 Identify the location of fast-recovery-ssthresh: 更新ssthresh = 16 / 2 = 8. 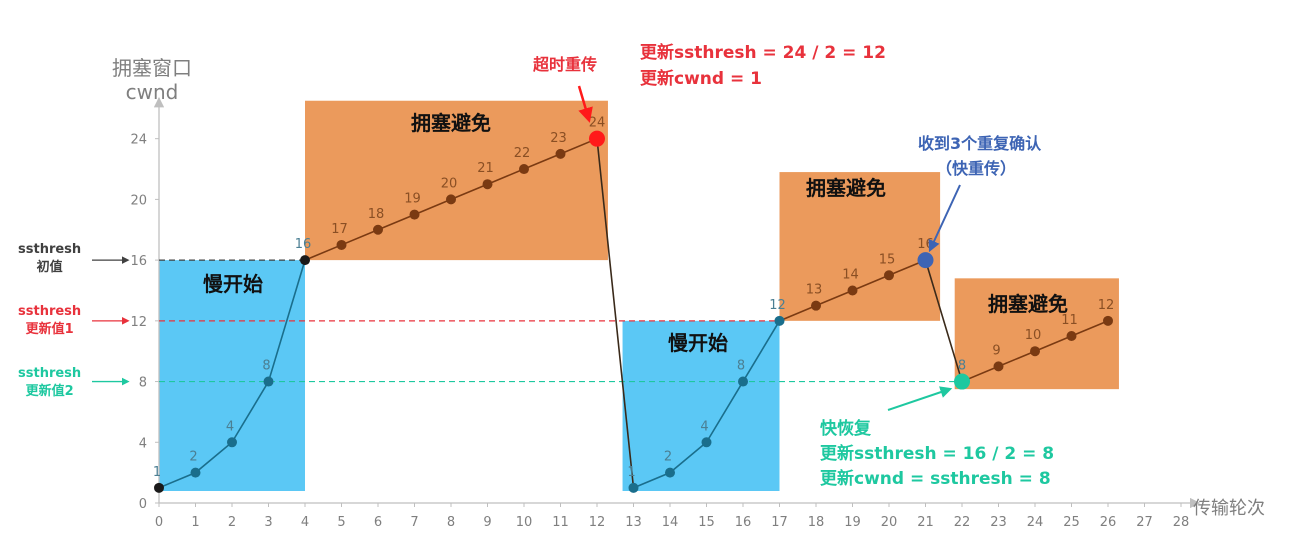
(937, 454).